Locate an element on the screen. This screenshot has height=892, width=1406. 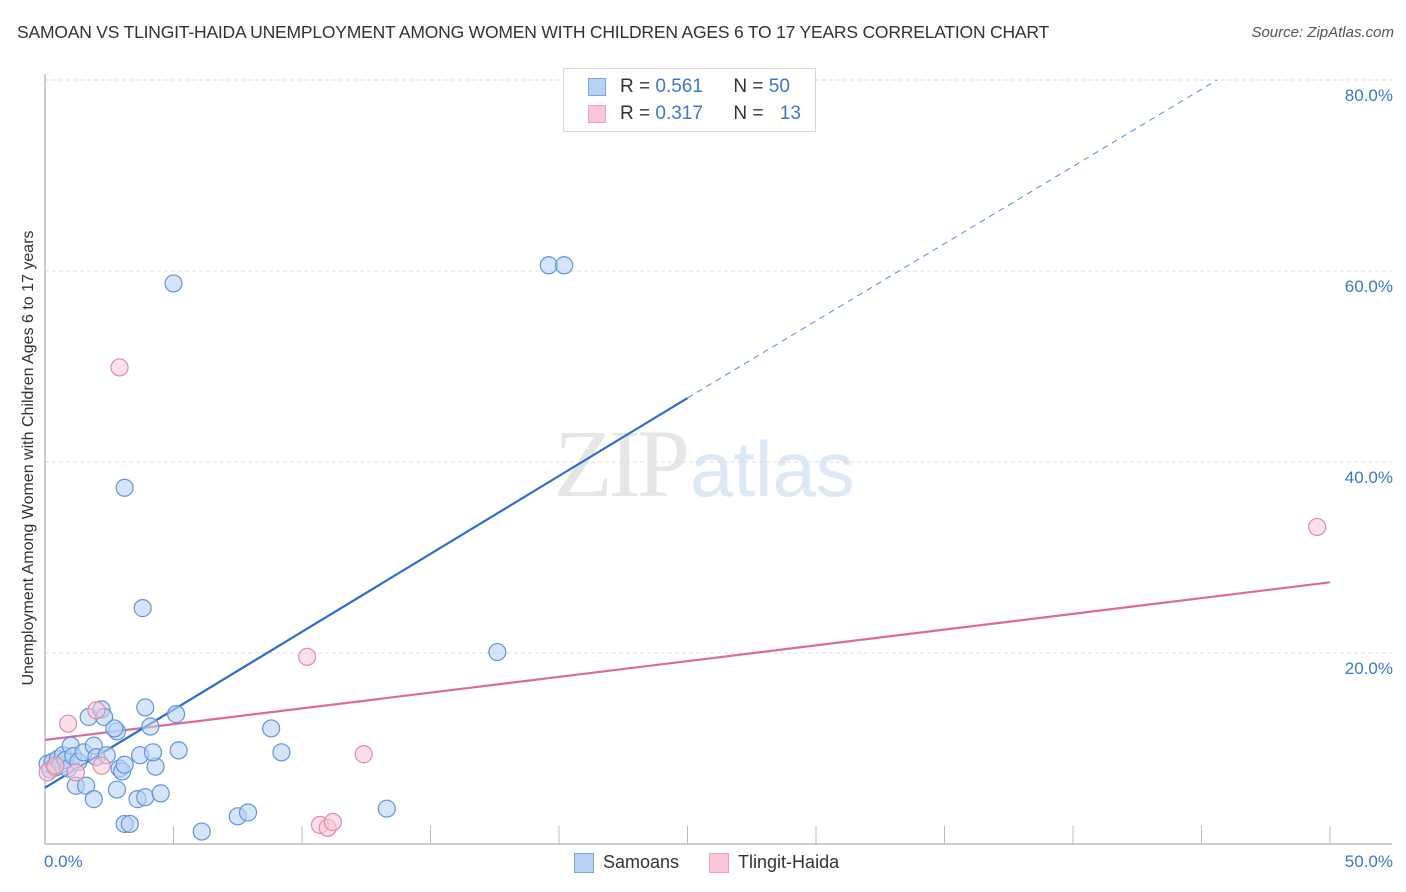
x-tick-0: 0.0% is located at coordinates (63, 861).